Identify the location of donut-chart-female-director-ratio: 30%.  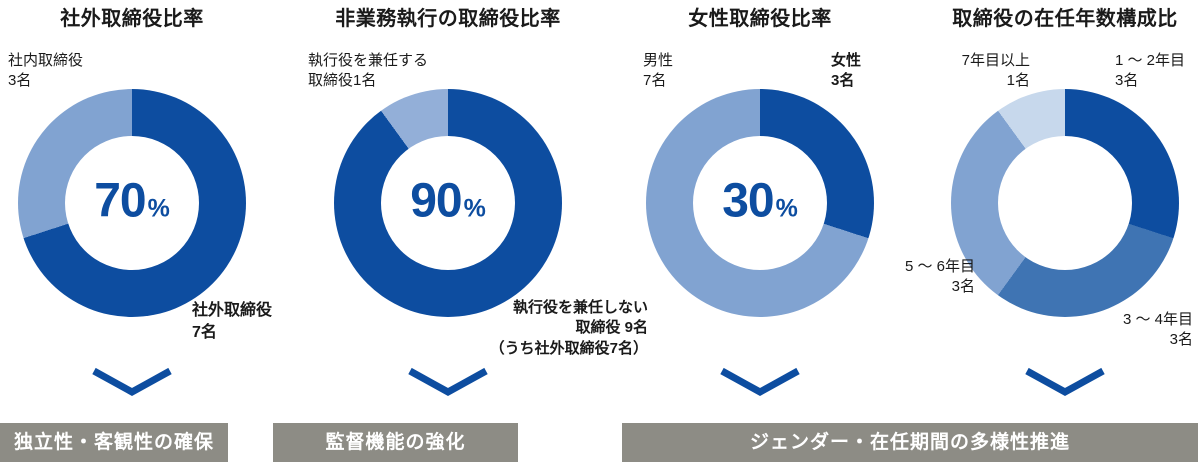
(760, 203).